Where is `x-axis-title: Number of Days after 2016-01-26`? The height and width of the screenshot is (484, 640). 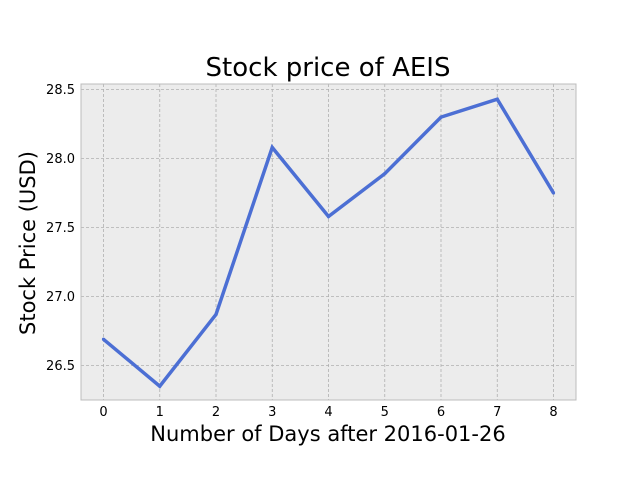 x-axis-title: Number of Days after 2016-01-26 is located at coordinates (327, 434).